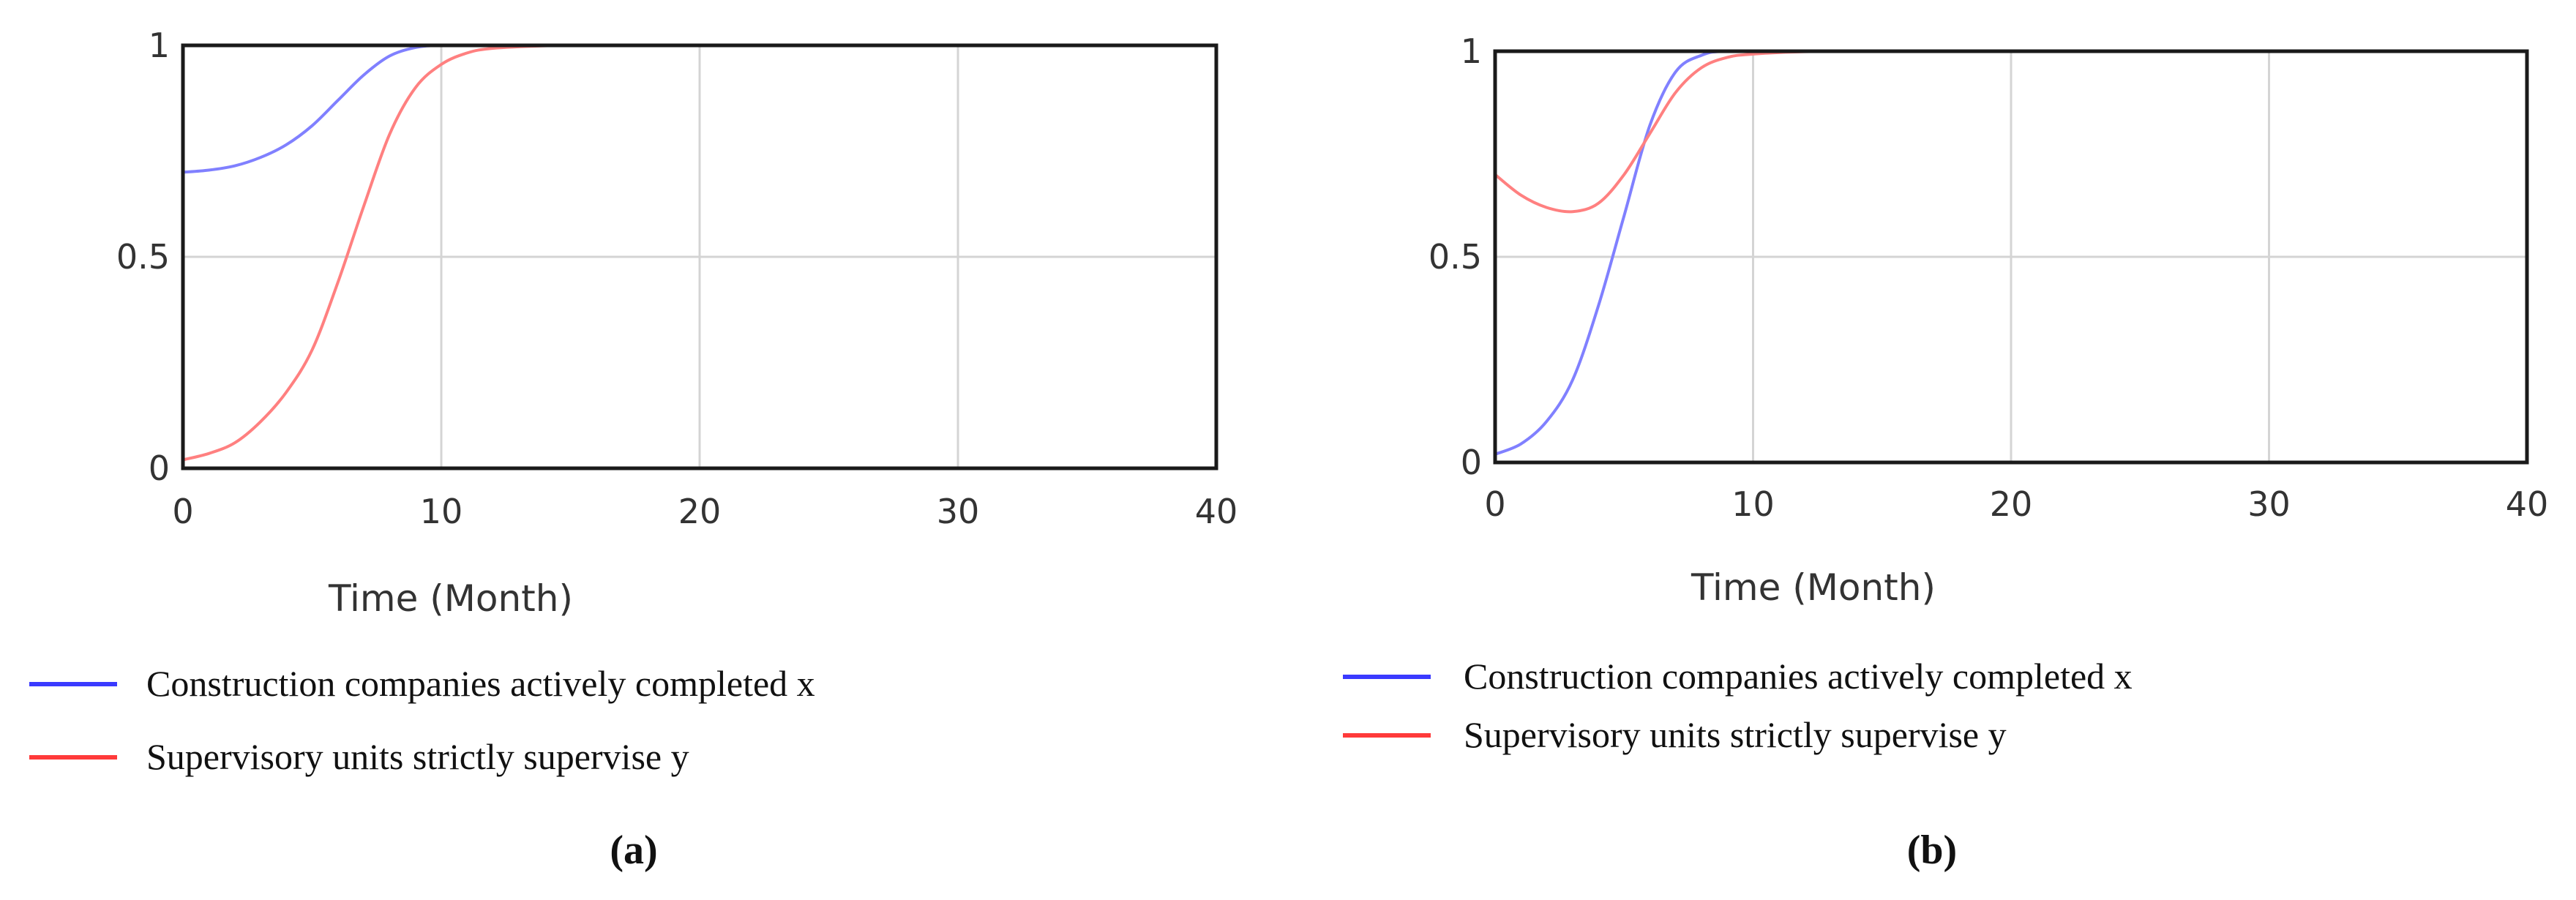 The height and width of the screenshot is (900, 2576). I want to click on panel-caption: (b), so click(1932, 851).